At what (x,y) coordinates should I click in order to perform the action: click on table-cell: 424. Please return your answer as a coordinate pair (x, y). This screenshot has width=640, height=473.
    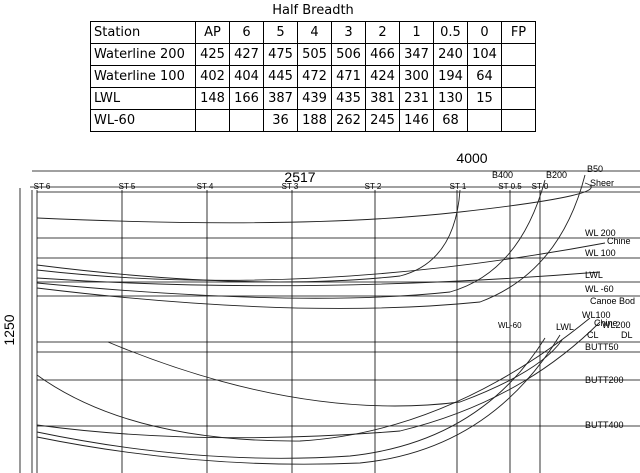
    Looking at the image, I should click on (382, 76).